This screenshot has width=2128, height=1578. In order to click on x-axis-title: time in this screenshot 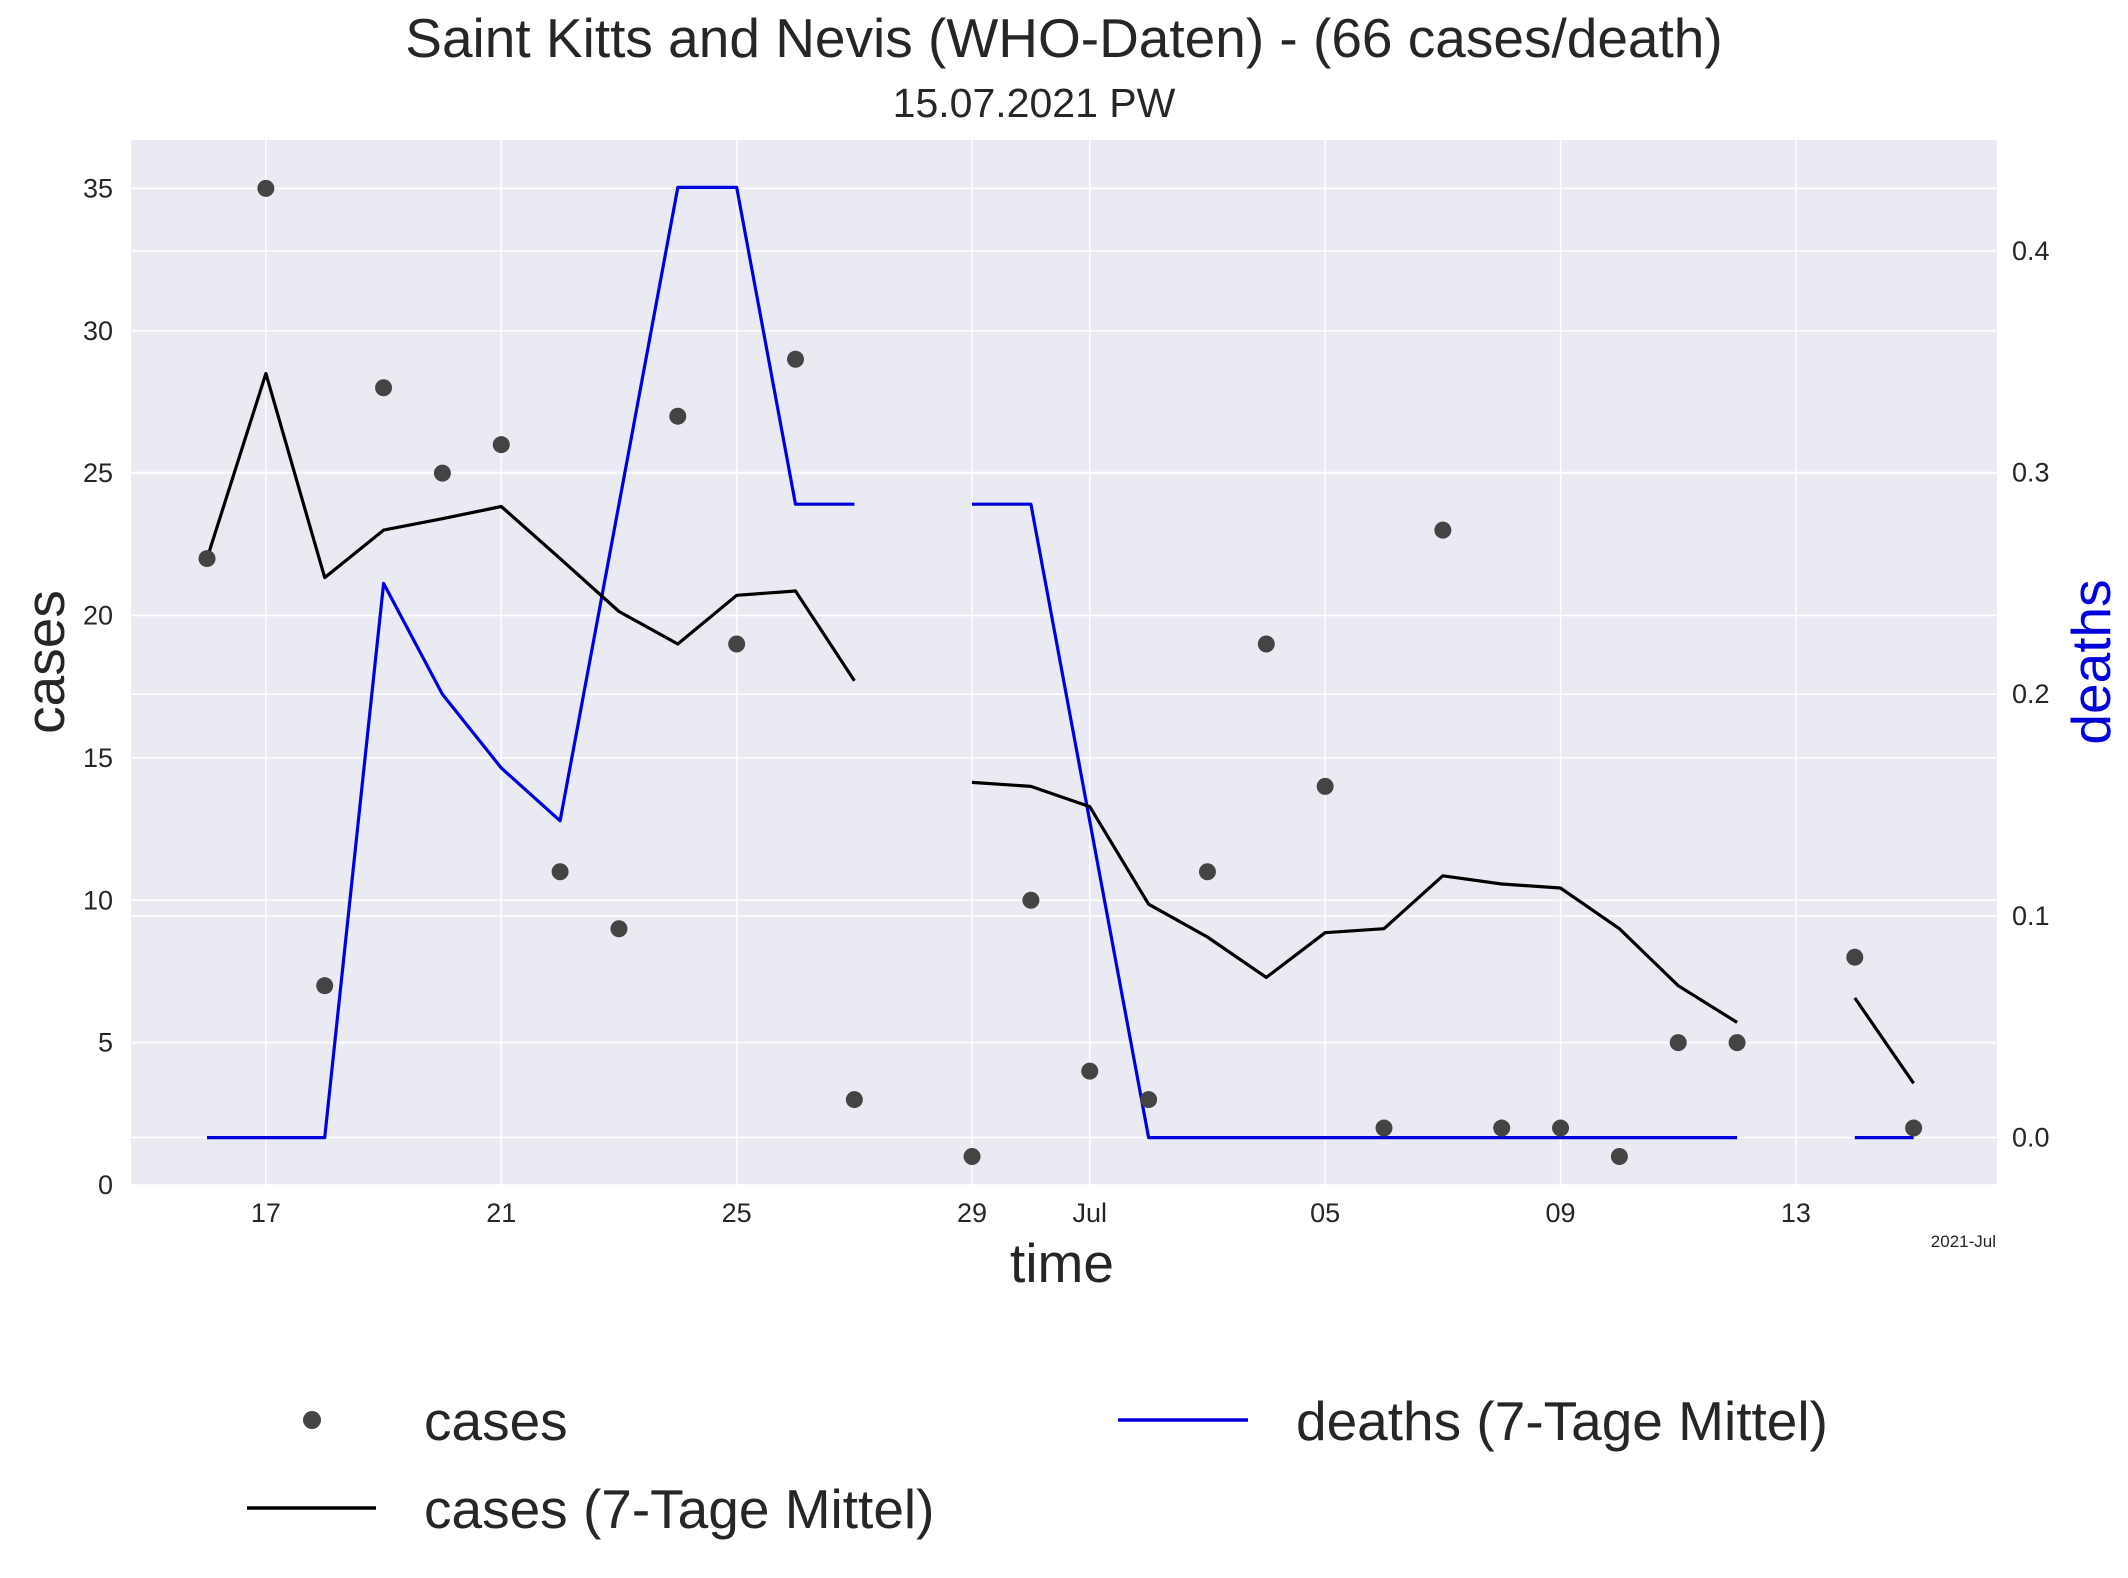, I will do `click(1062, 1263)`.